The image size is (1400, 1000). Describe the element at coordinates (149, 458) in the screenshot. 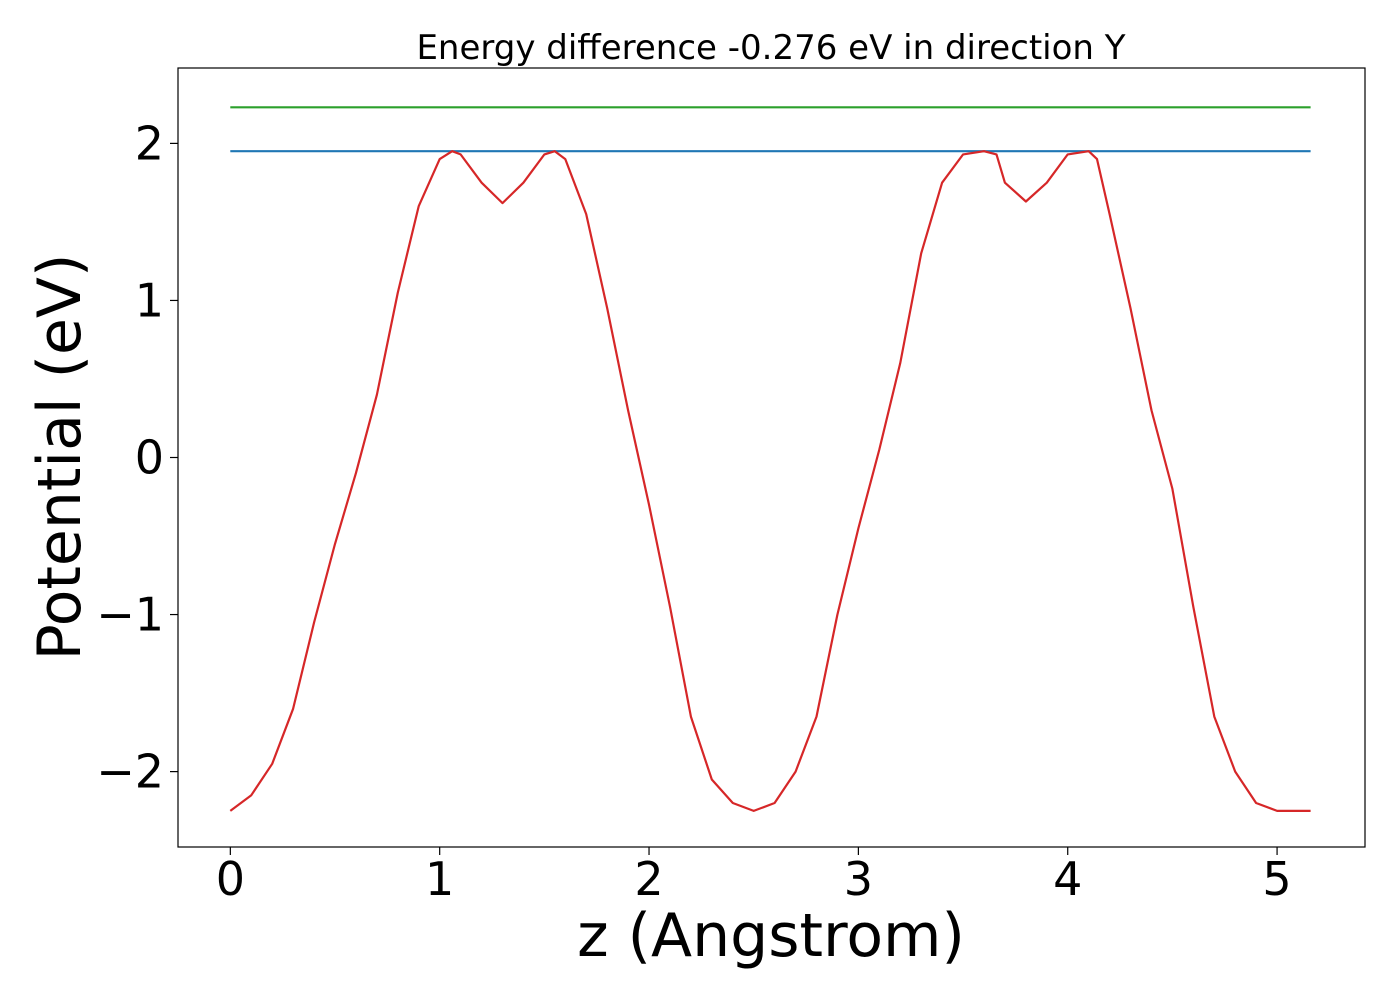

I see `y-tick-label: 0` at that location.